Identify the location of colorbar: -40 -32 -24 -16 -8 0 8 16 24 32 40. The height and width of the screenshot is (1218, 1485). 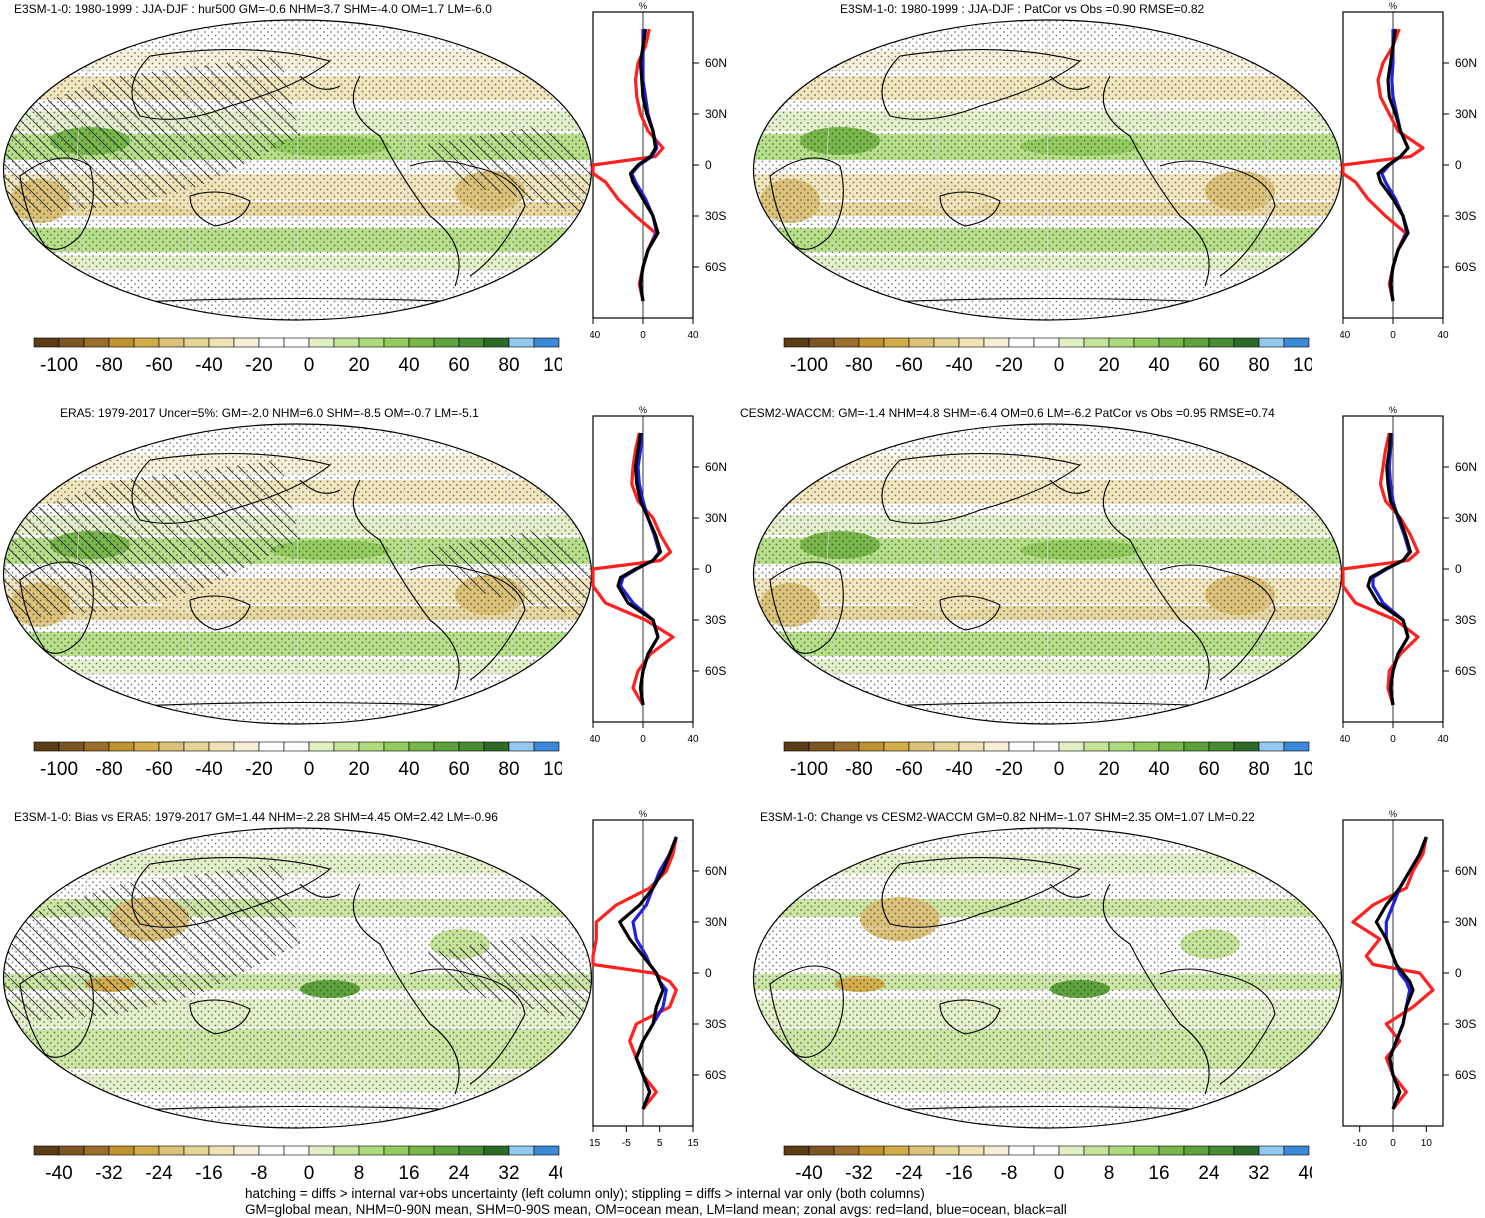
(297, 1164).